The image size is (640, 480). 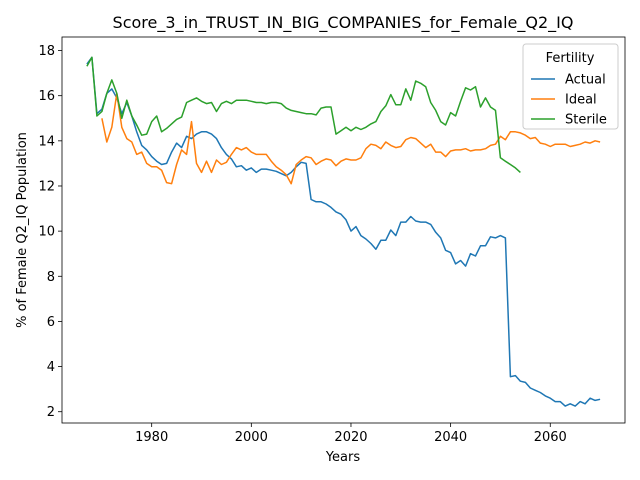 What do you see at coordinates (350, 437) in the screenshot?
I see `x-tick-label: 2020` at bounding box center [350, 437].